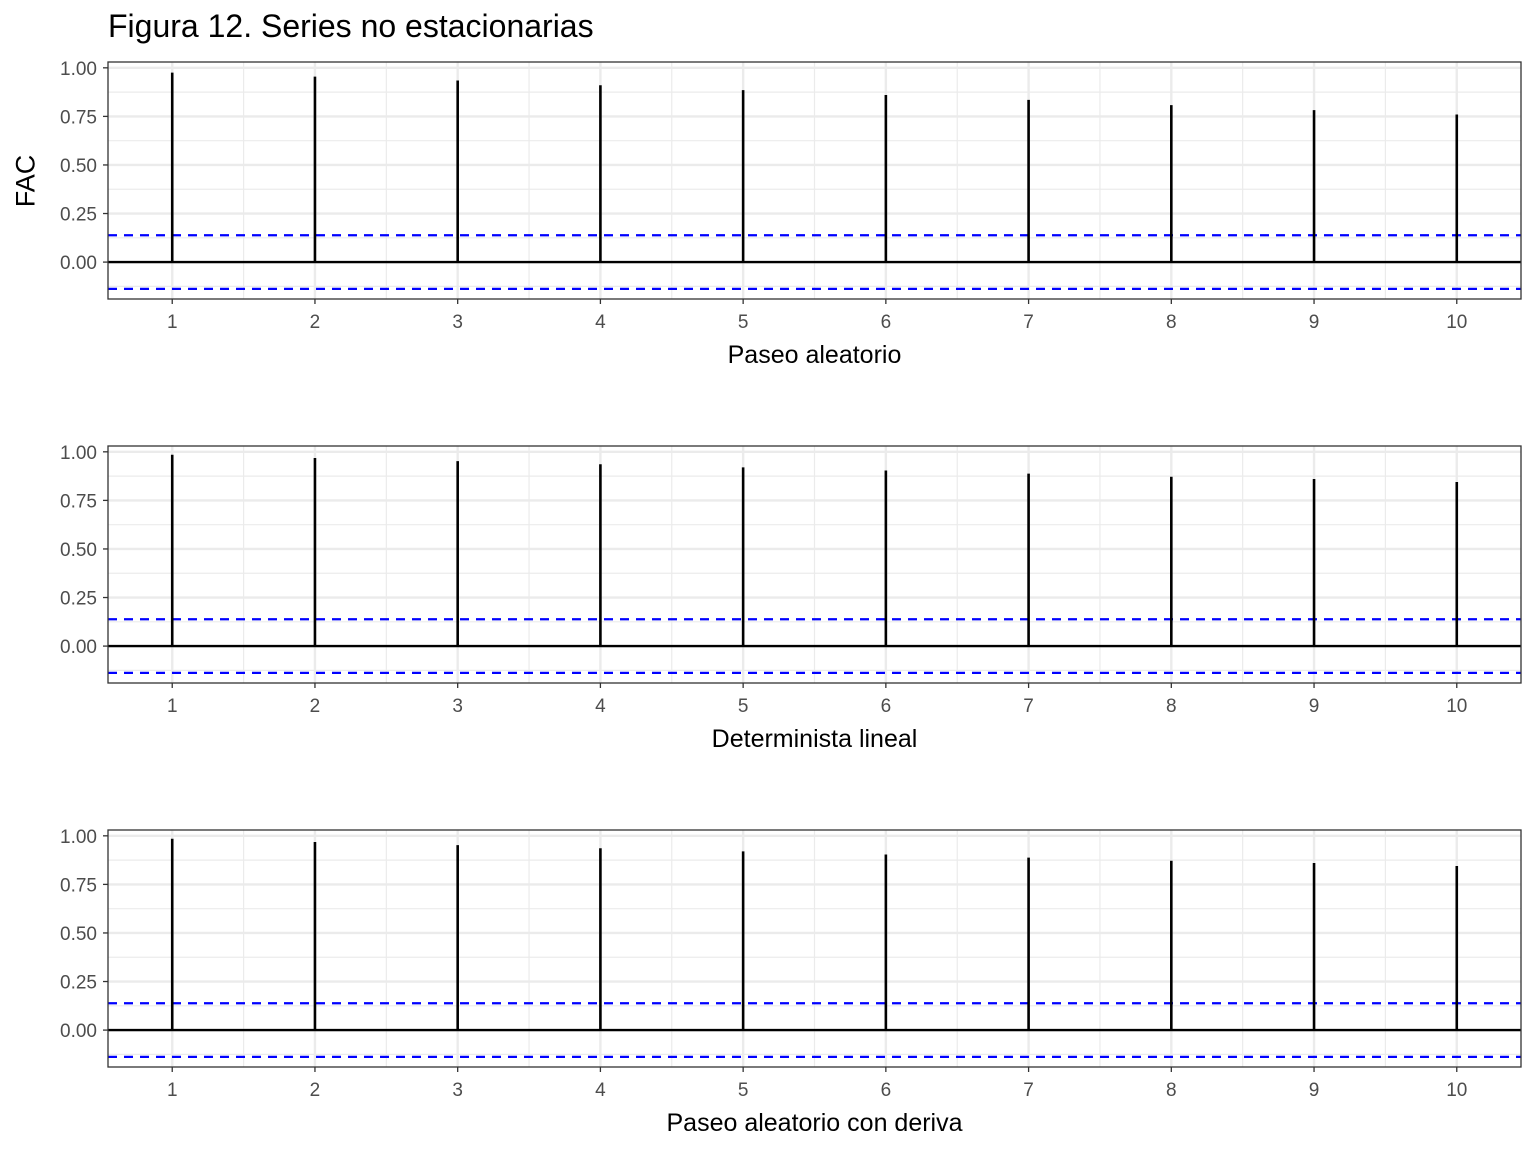 This screenshot has height=1152, width=1536. I want to click on figure-title: Figura 12. Series no estacionarias, so click(351, 26).